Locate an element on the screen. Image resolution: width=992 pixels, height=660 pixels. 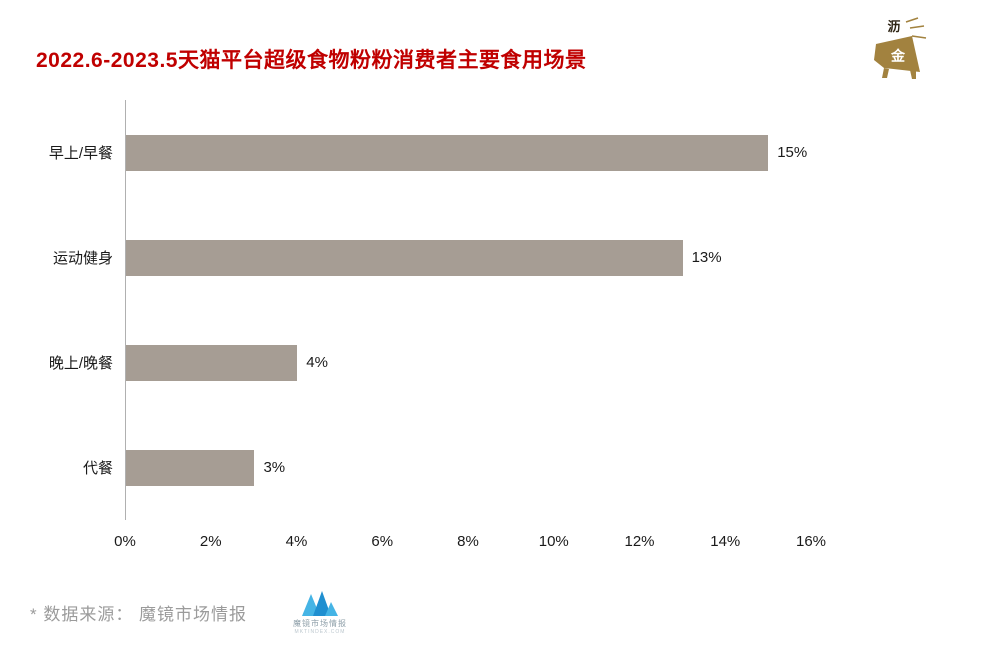
x-tick-label: 8% is located at coordinates (468, 541).